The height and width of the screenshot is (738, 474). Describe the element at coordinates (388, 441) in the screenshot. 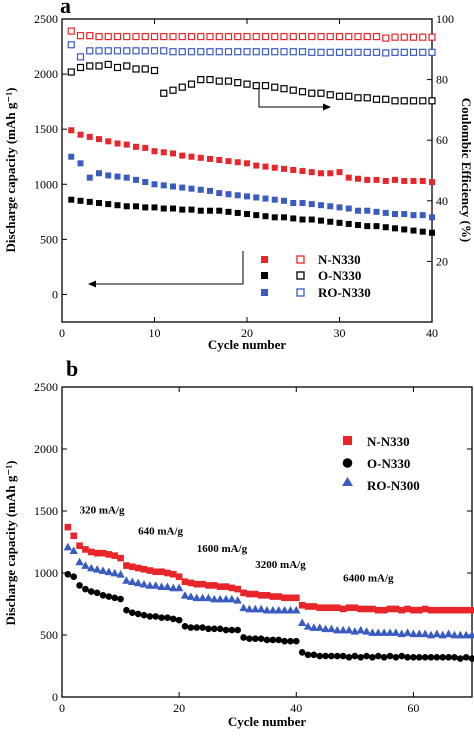

I see `legend-label-n-n330-b: N-N330` at that location.